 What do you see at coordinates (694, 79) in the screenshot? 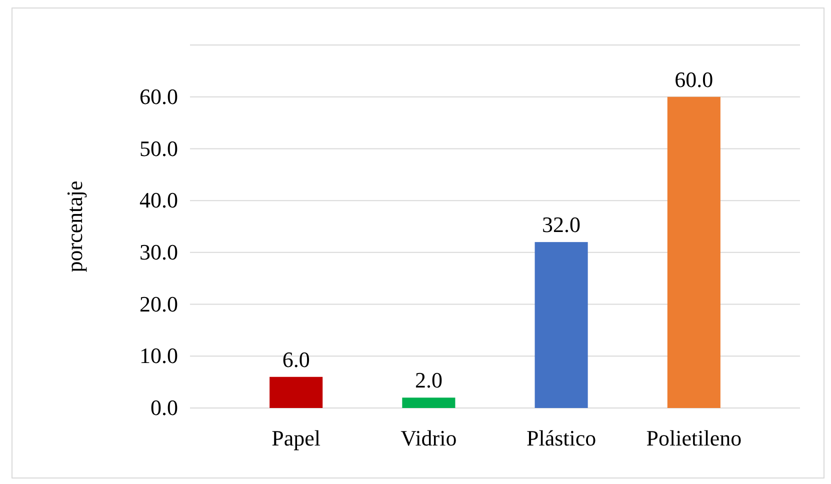
I see `data-label: 60.0` at bounding box center [694, 79].